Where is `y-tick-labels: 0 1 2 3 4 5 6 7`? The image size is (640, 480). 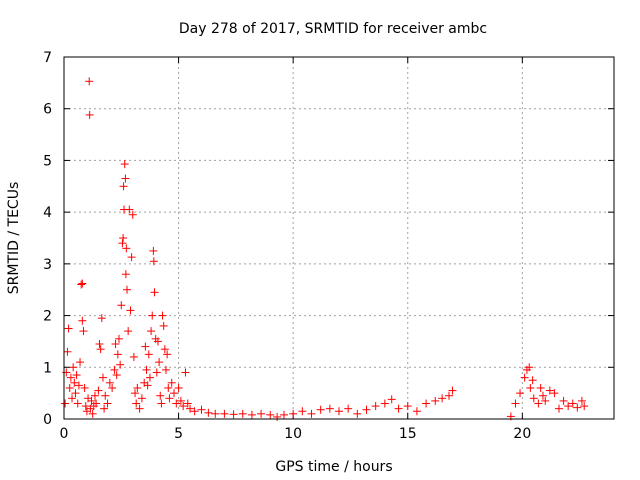
y-tick-labels: 0 1 2 3 4 5 6 7 is located at coordinates (47, 239).